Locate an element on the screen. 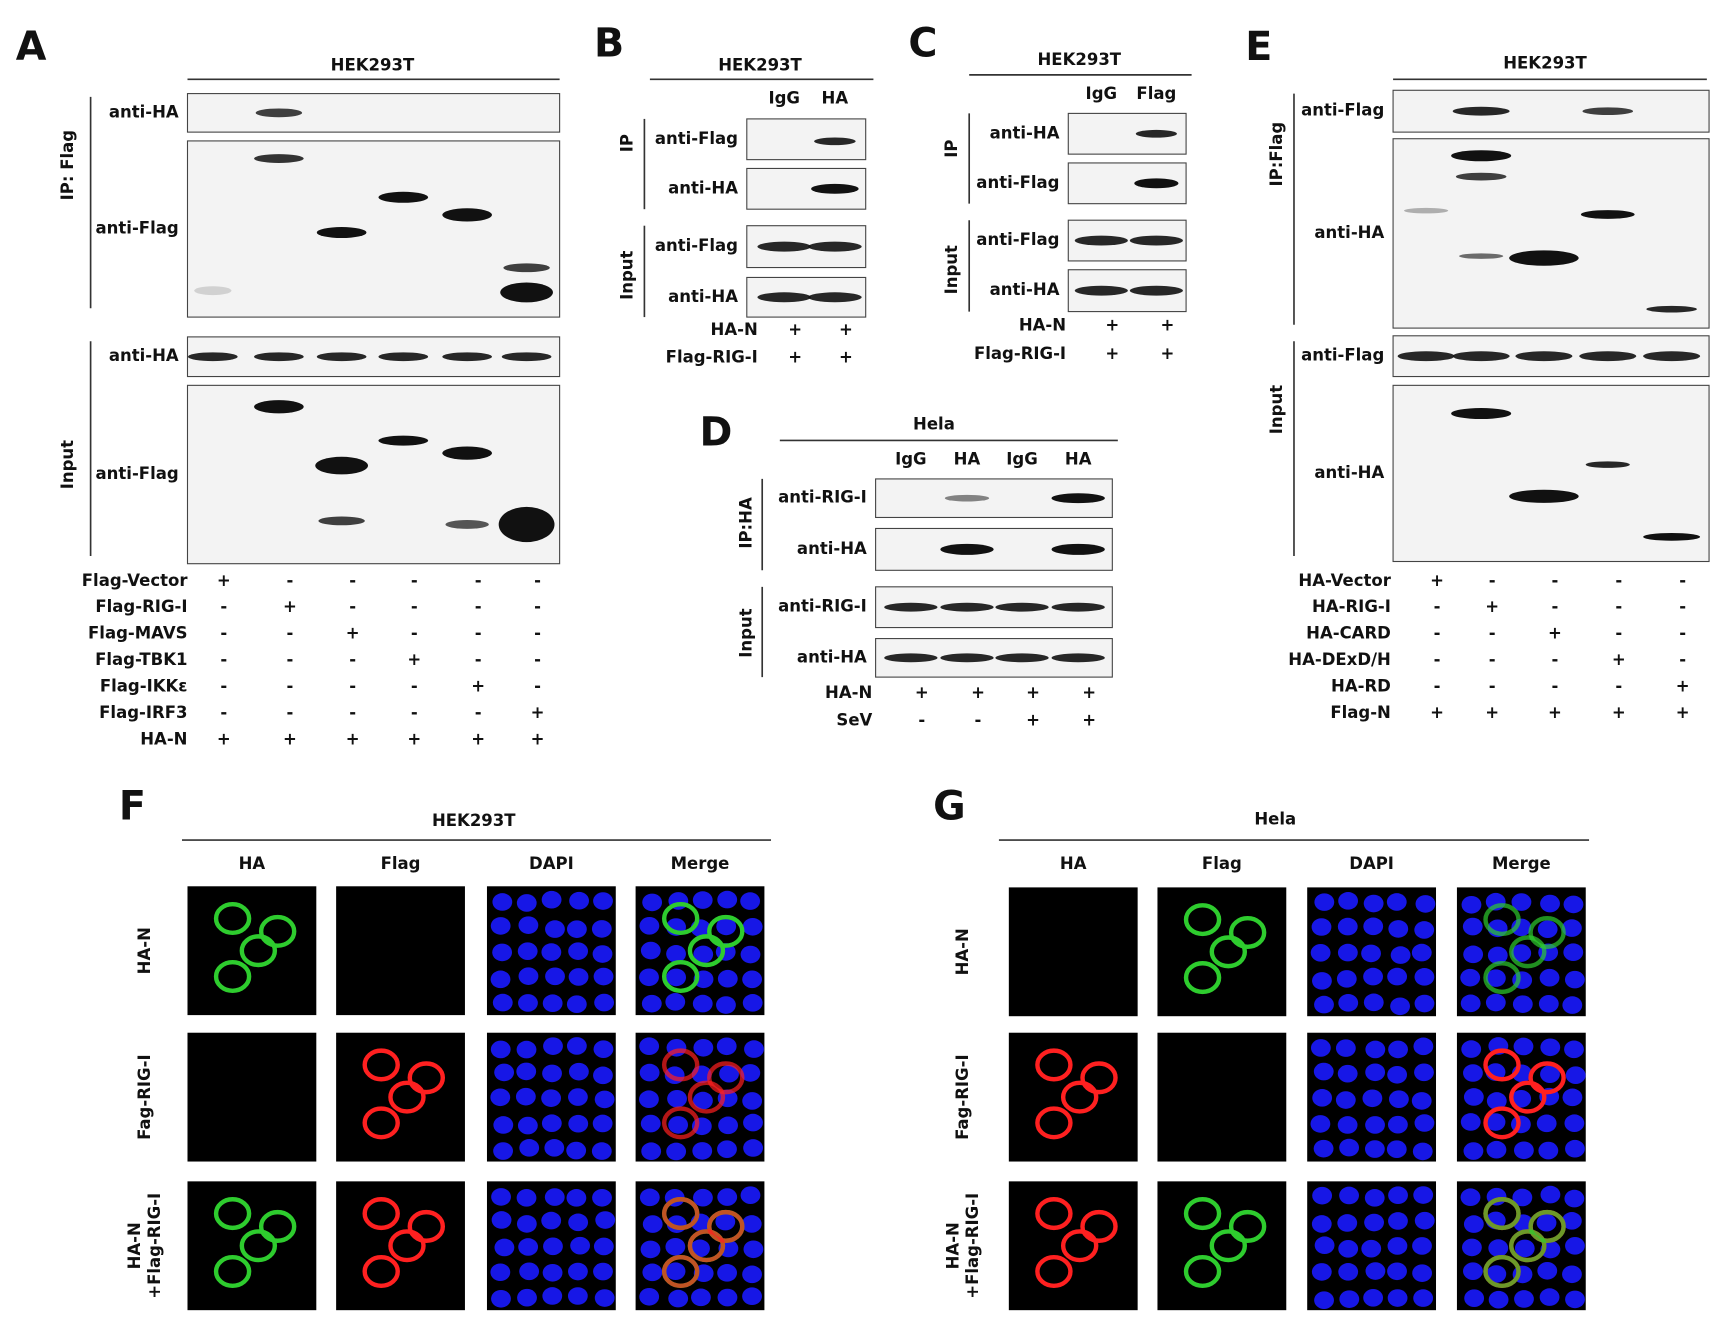 This screenshot has height=1341, width=1727. treatment-name: Flag-RIG-I is located at coordinates (712, 356).